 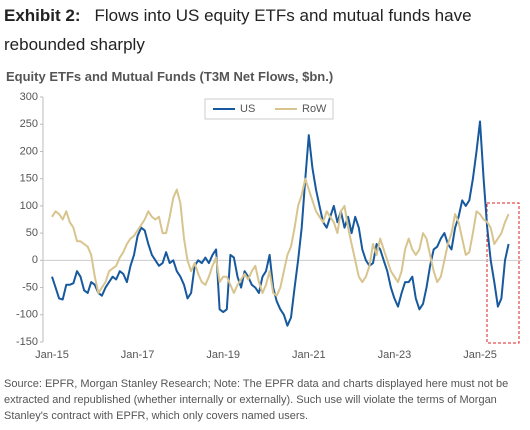 I want to click on x-tick-label: Jan-21, so click(x=309, y=355).